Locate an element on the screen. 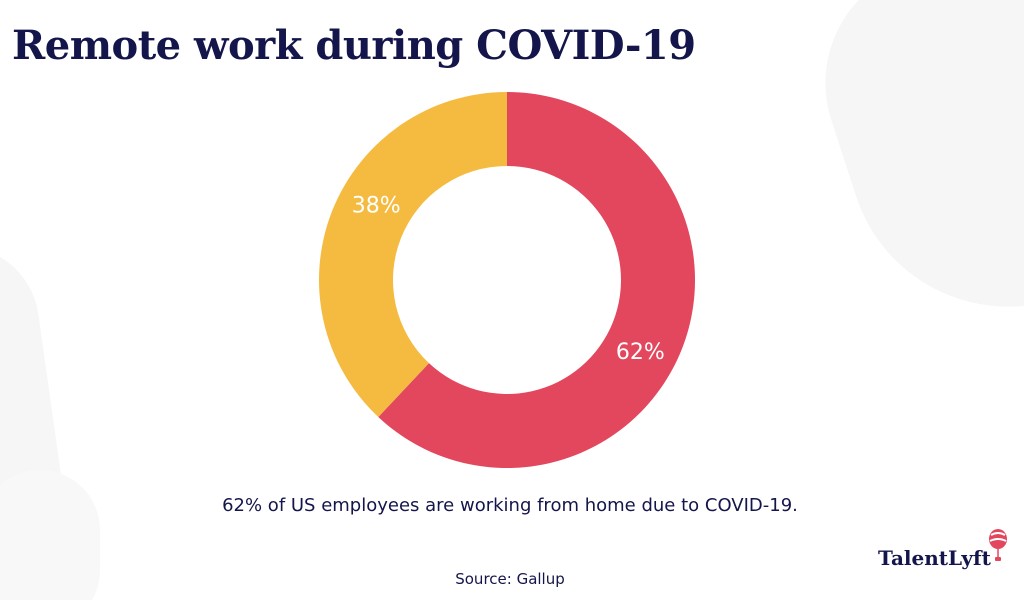 This screenshot has width=1024, height=600. balloon-icon is located at coordinates (998, 545).